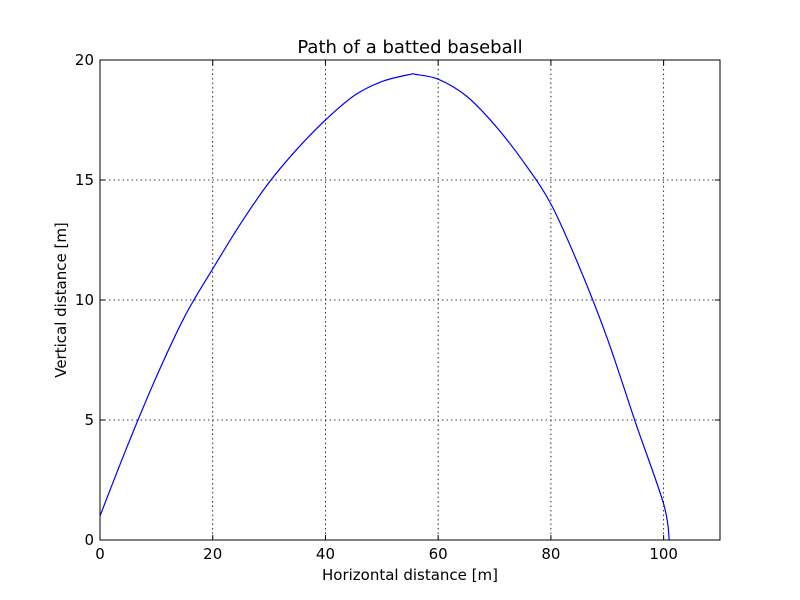 Image resolution: width=800 pixels, height=600 pixels. I want to click on x-tick-label: 60, so click(438, 554).